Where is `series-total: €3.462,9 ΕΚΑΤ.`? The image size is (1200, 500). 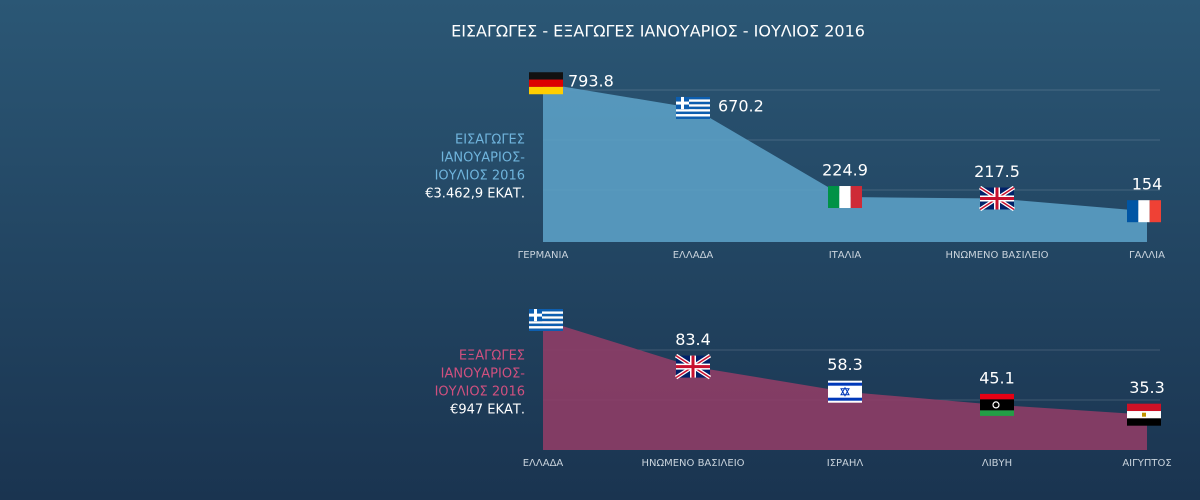 series-total: €3.462,9 ΕΚΑΤ. is located at coordinates (475, 194).